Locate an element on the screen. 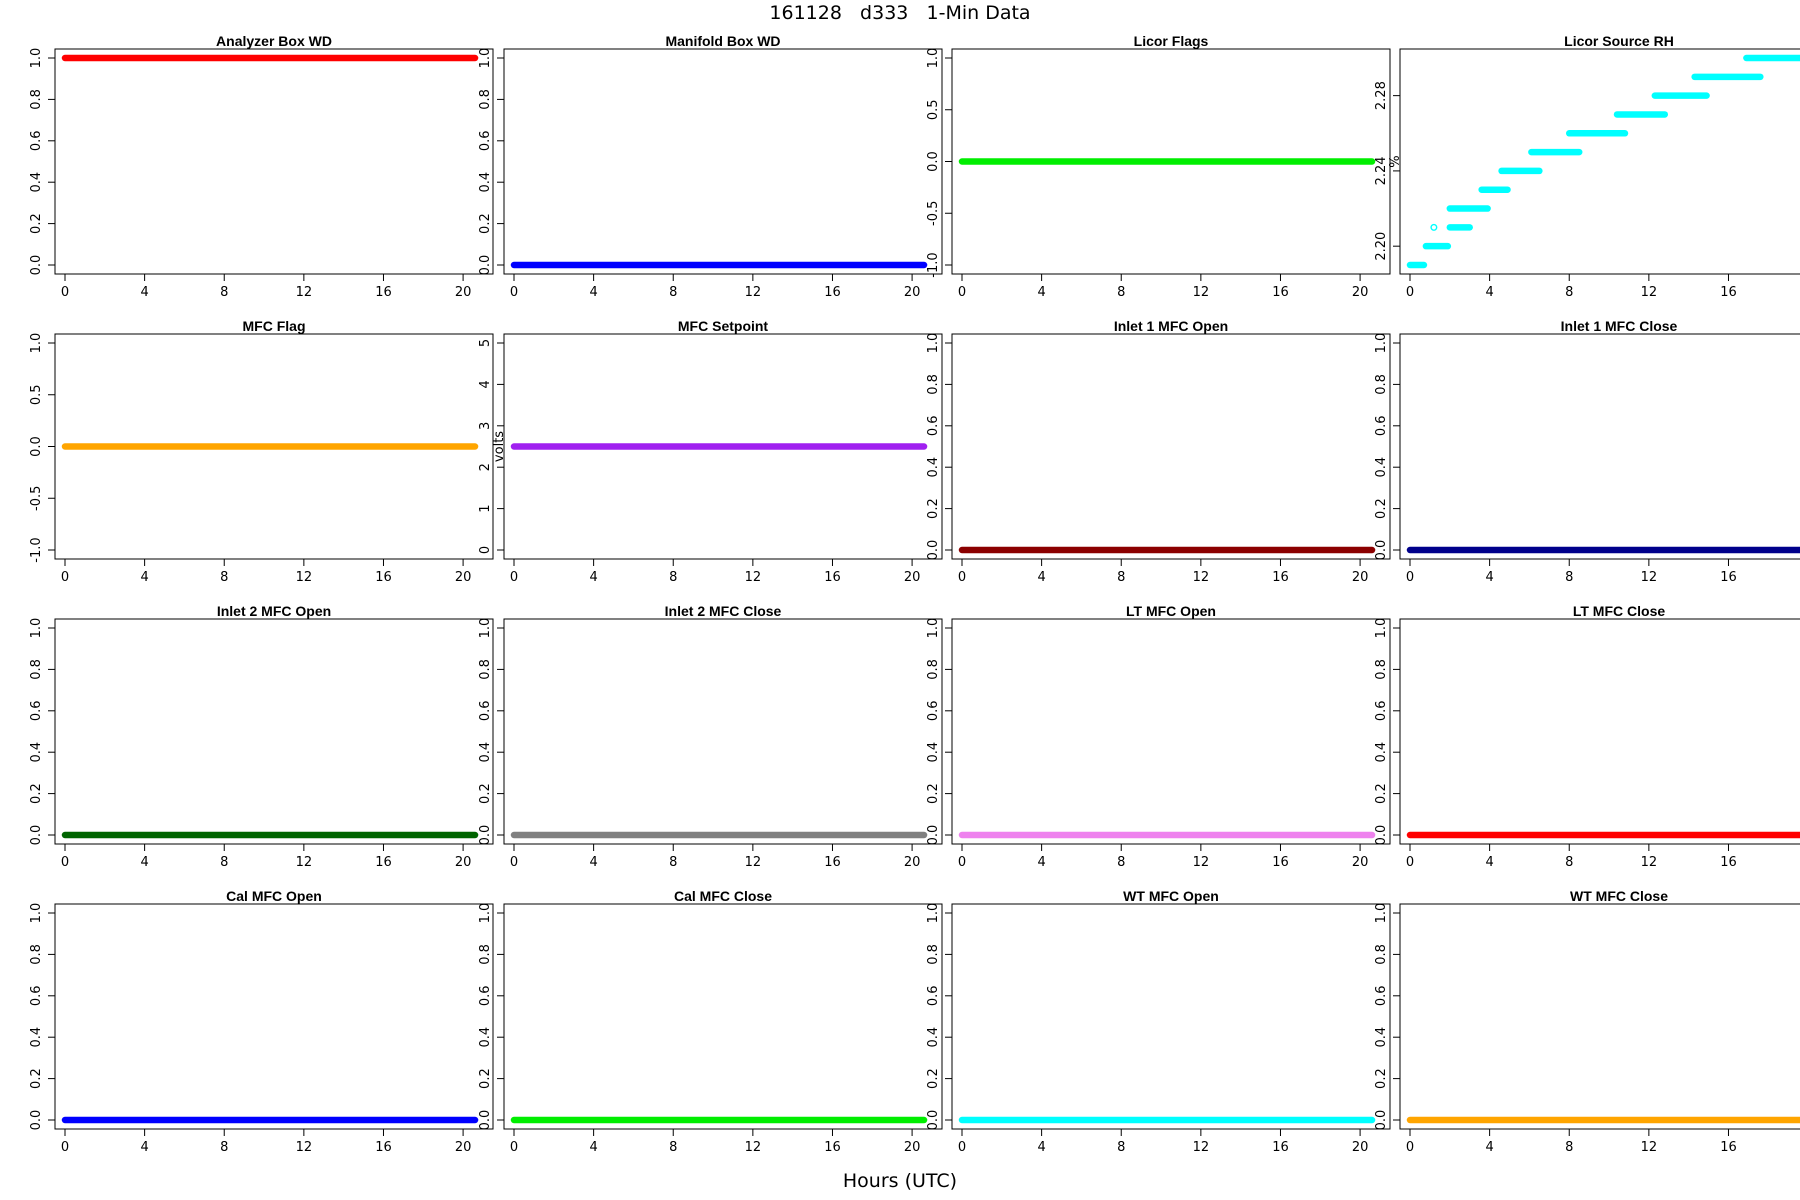  y-tick-label: -1.0 is located at coordinates (36, 549).